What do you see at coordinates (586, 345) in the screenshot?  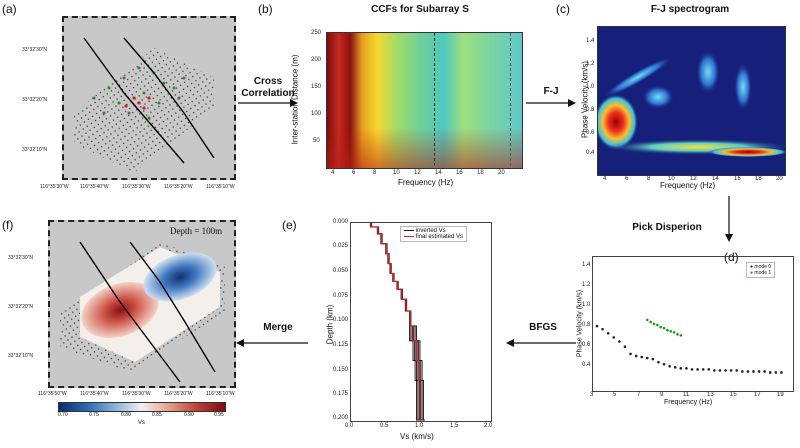 I see `panel-d-ytick-5: 0.6` at bounding box center [586, 345].